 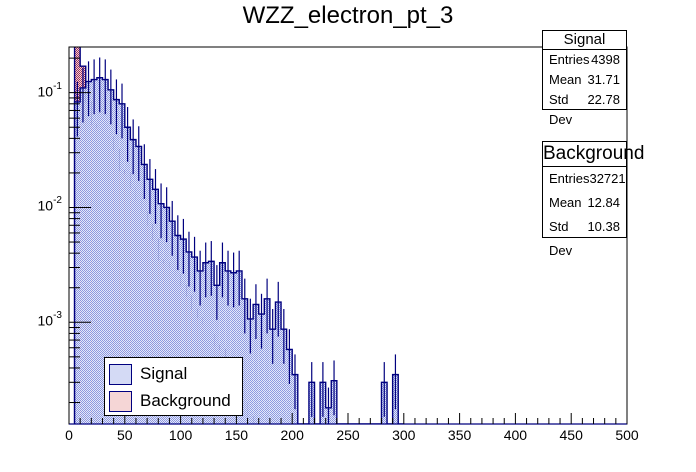 What do you see at coordinates (627, 435) in the screenshot?
I see `x-tick-label: 500` at bounding box center [627, 435].